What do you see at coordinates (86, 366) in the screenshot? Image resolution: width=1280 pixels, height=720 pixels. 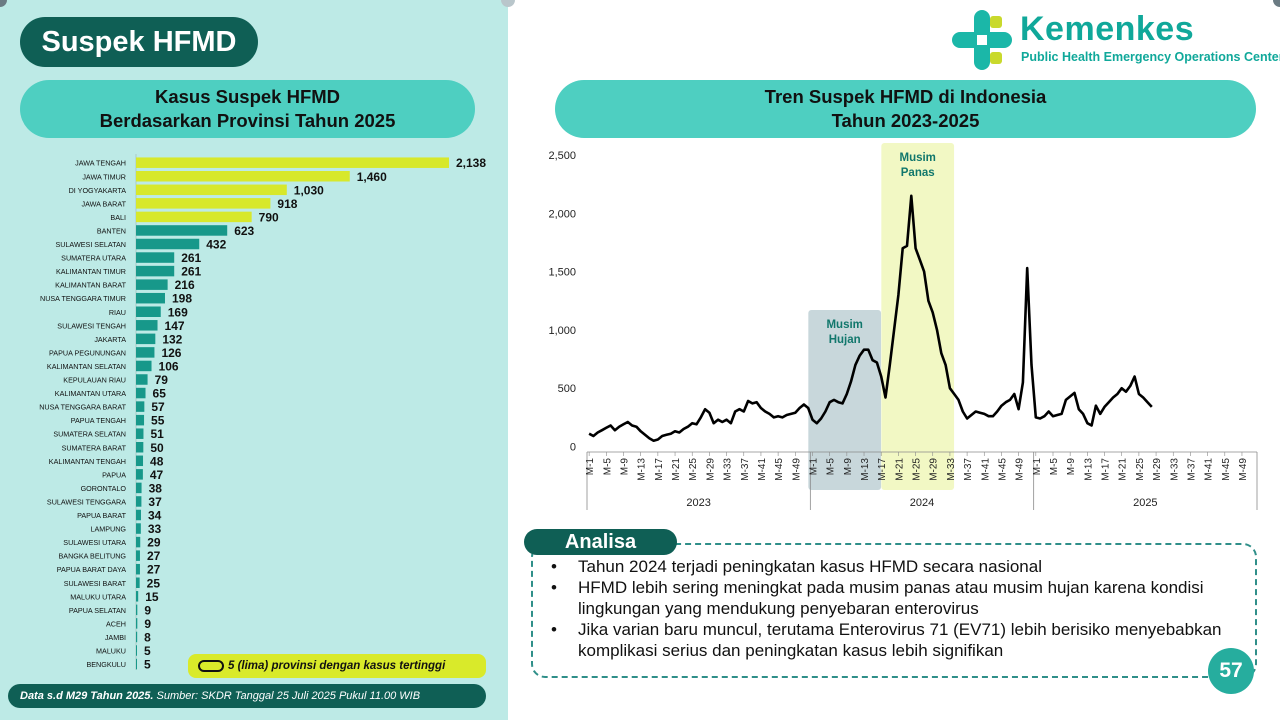 I see `province-label: KALIMANTAN SELATAN` at bounding box center [86, 366].